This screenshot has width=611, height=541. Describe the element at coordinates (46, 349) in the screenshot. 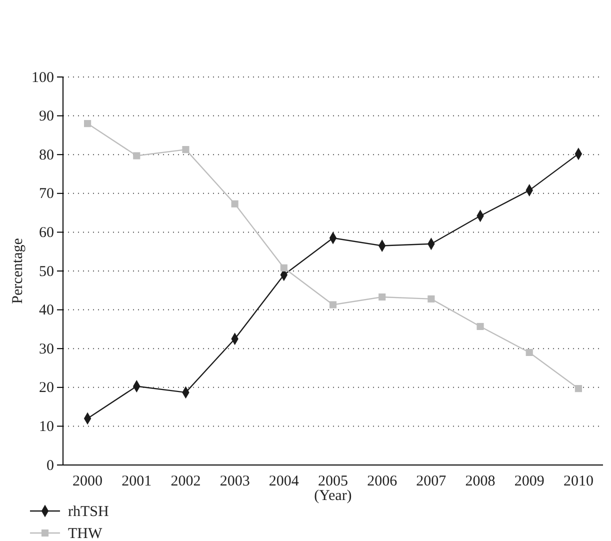

I see `y-tick-label: 30` at that location.